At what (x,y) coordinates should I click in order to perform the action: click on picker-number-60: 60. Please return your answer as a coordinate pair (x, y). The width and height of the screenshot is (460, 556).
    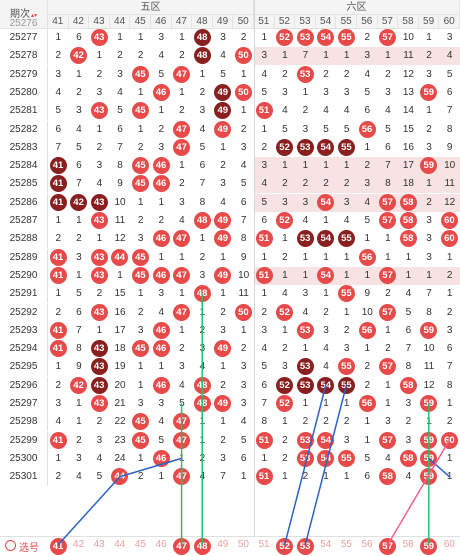
    Looking at the image, I should click on (449, 544).